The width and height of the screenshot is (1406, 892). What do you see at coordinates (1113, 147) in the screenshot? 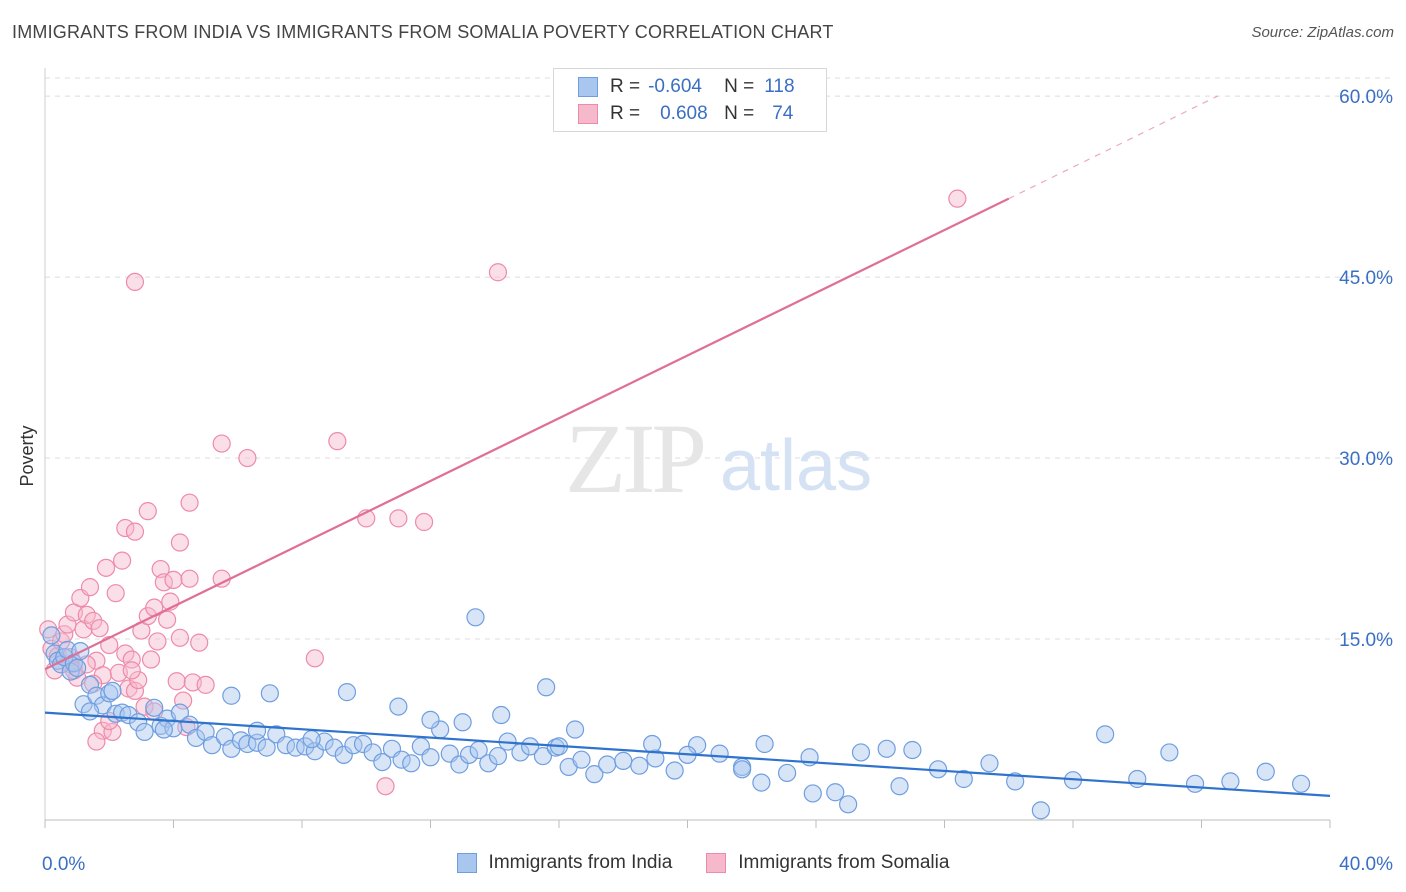
I see `somalia-trend-extension` at bounding box center [1113, 147].